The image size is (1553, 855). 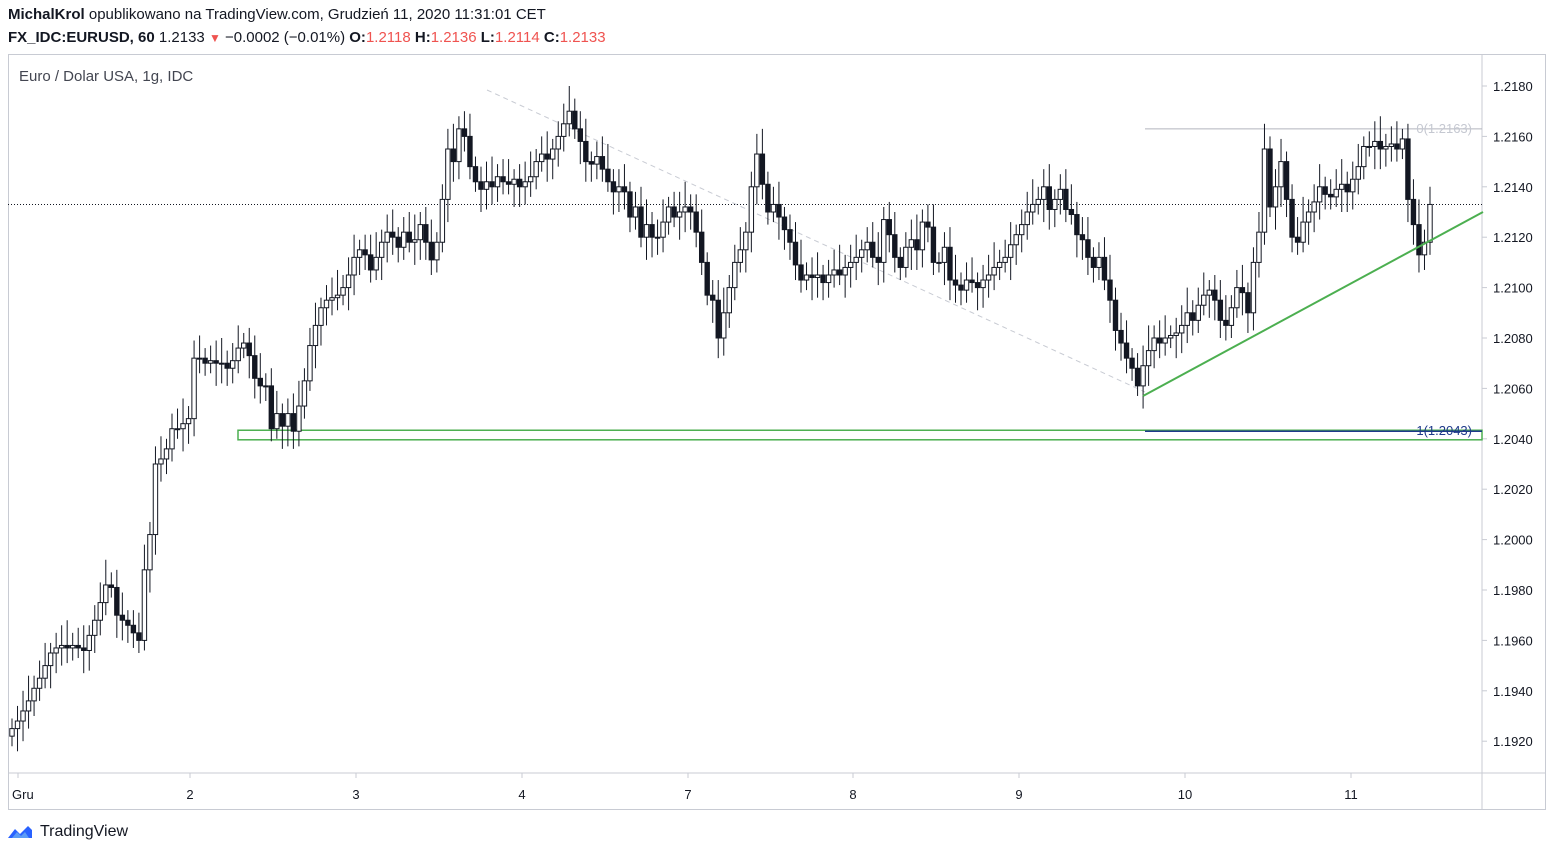 What do you see at coordinates (46, 14) in the screenshot?
I see `author-name: MichalKrol` at bounding box center [46, 14].